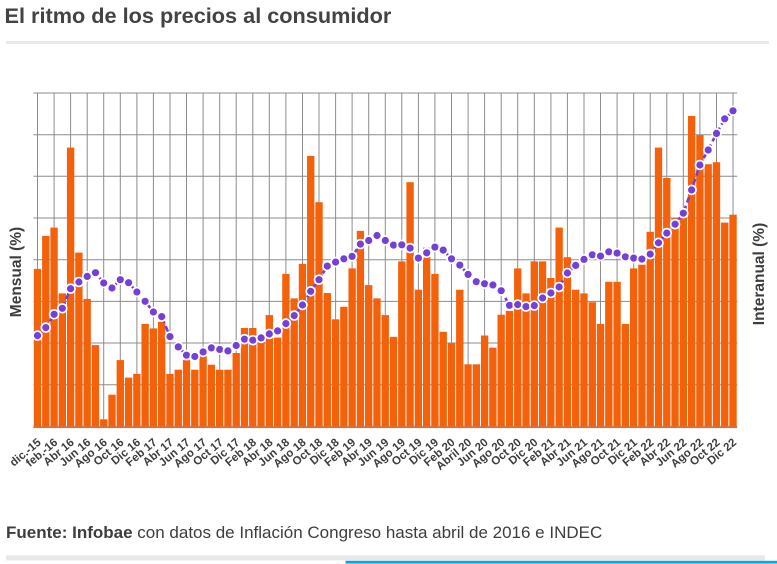 The height and width of the screenshot is (564, 777). I want to click on svg-text: Interanual (%), so click(759, 274).